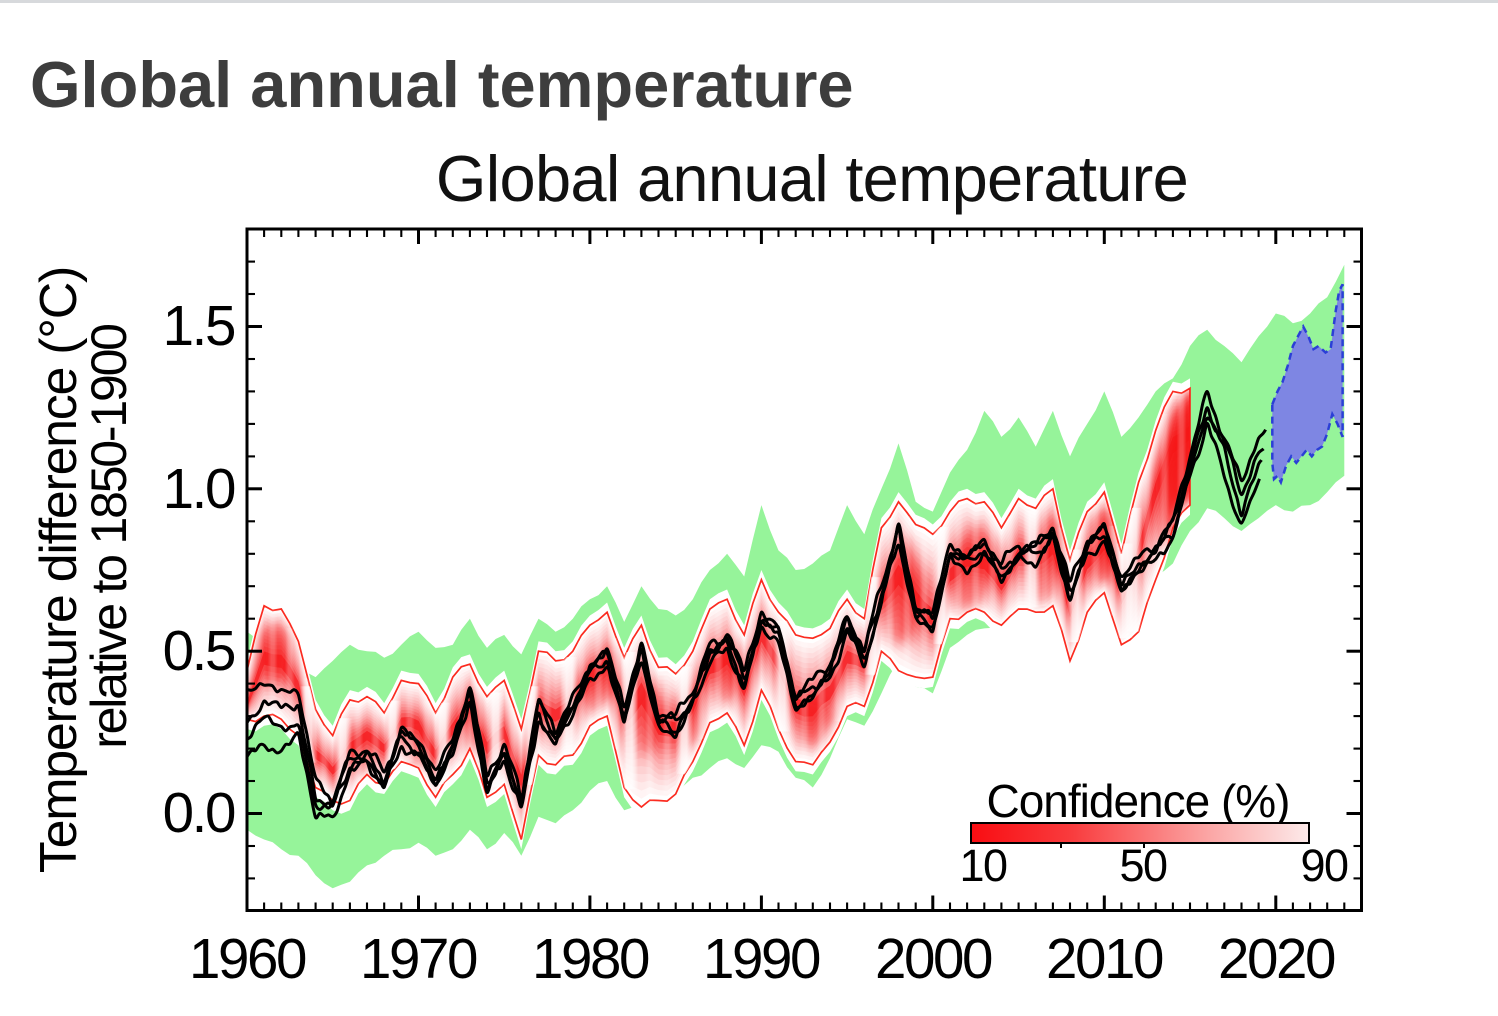 The image size is (1498, 1016). I want to click on svg-text: 1.0, so click(199, 488).